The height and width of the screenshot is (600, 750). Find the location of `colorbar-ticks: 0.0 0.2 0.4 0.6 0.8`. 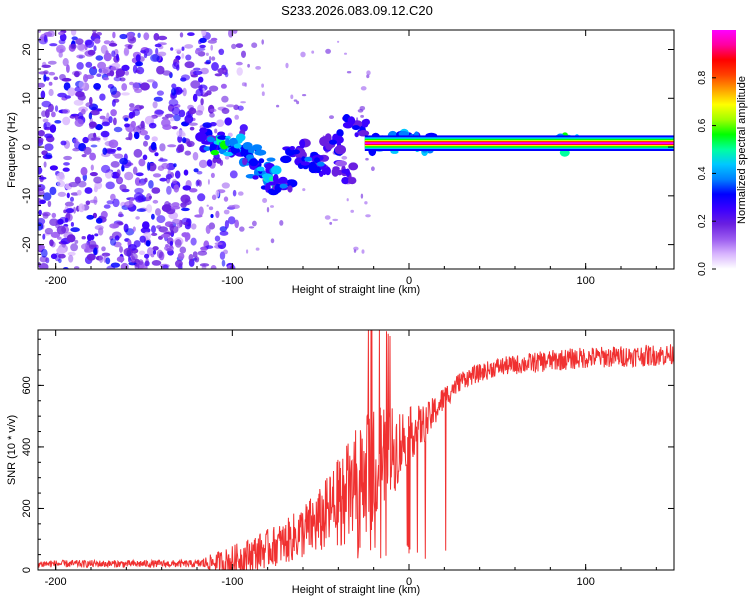

colorbar-ticks: 0.0 0.2 0.4 0.6 0.8 is located at coordinates (706, 173).